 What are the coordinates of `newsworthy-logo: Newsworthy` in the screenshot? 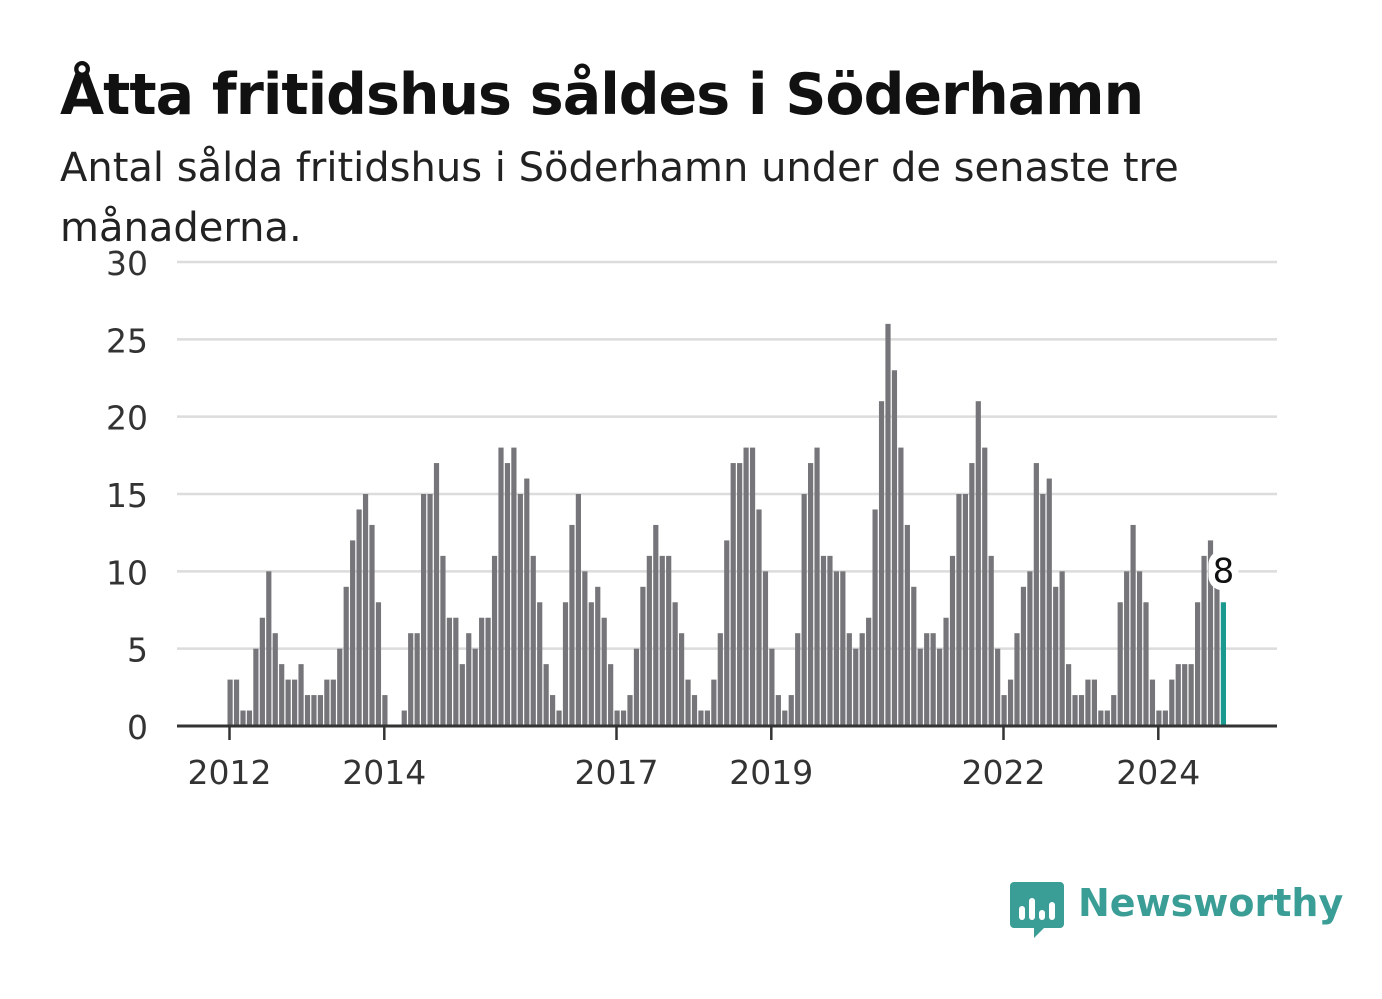 It's located at (1176, 911).